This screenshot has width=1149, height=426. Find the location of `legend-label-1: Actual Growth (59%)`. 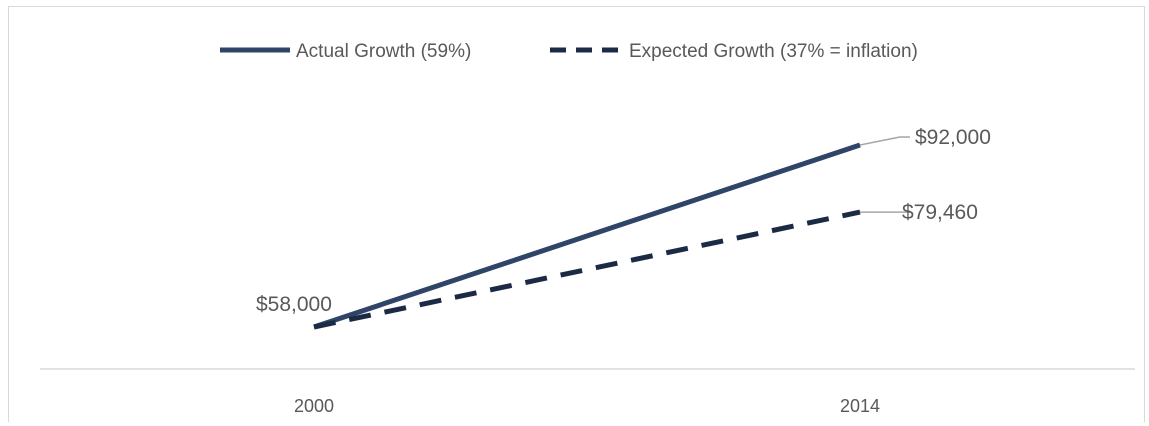

legend-label-1: Actual Growth (59%) is located at coordinates (383, 51).